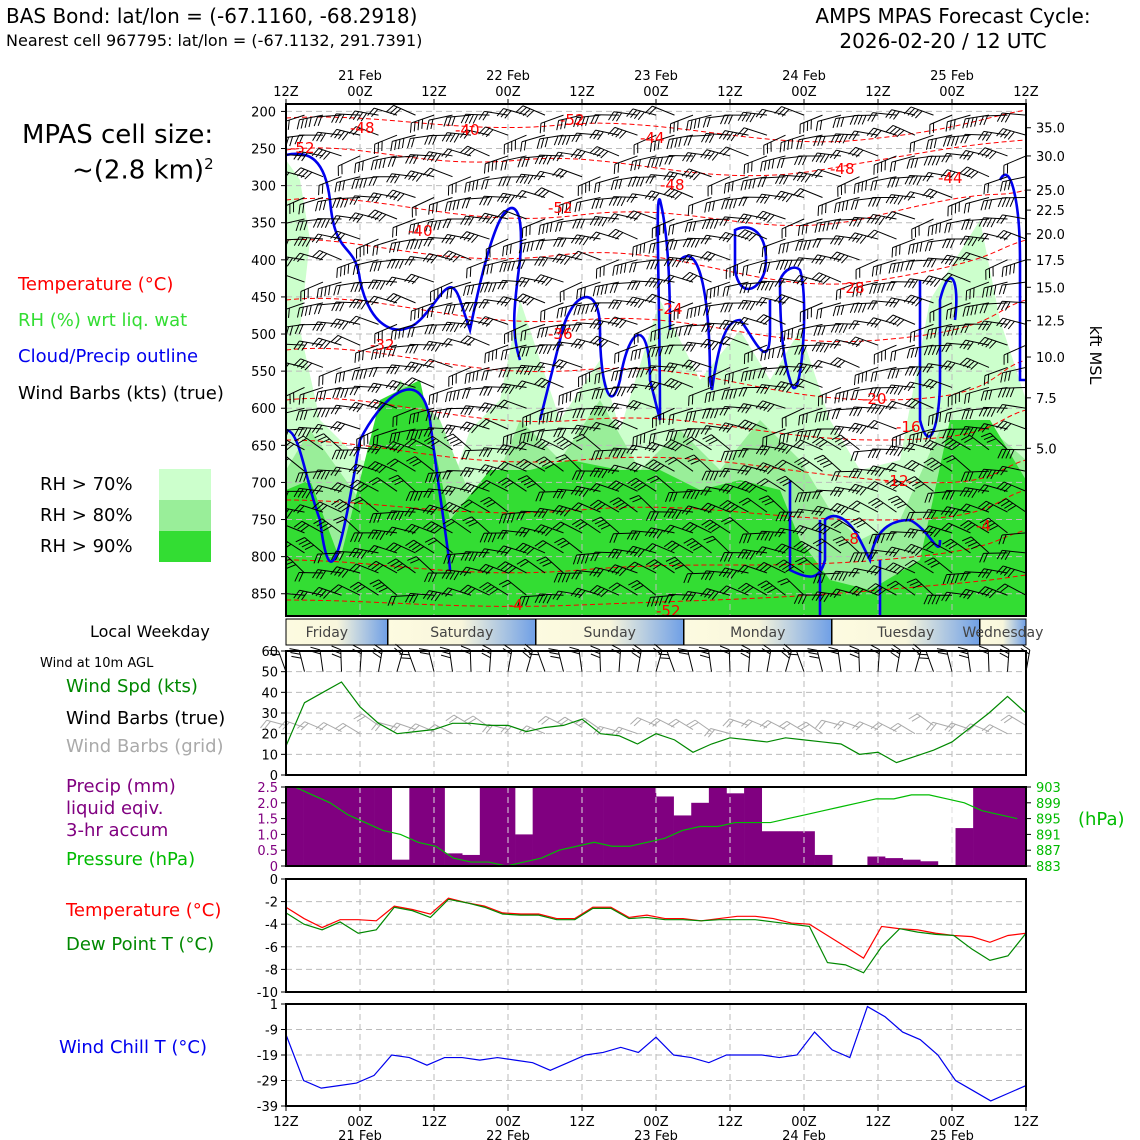 Image resolution: width=1140 pixels, height=1140 pixels. Describe the element at coordinates (115, 808) in the screenshot. I see `precip-label-2: liquid eqiv.` at that location.